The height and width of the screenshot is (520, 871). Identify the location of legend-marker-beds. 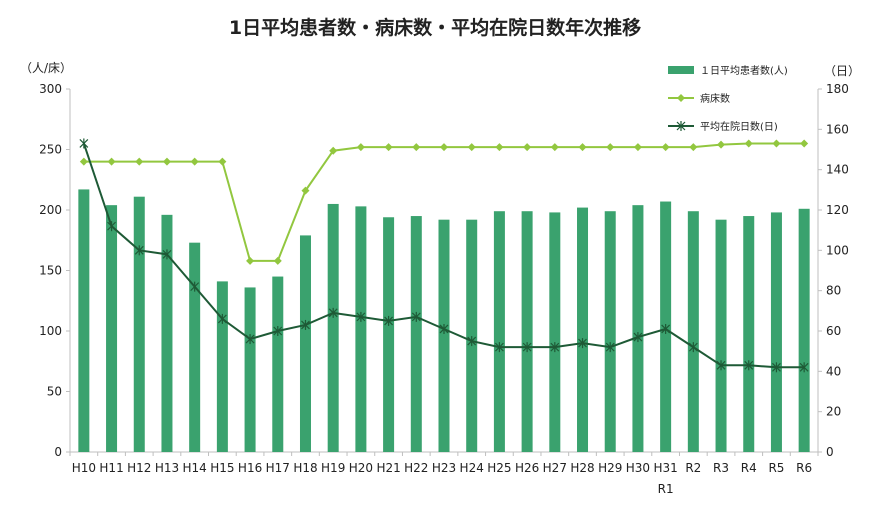
(681, 98).